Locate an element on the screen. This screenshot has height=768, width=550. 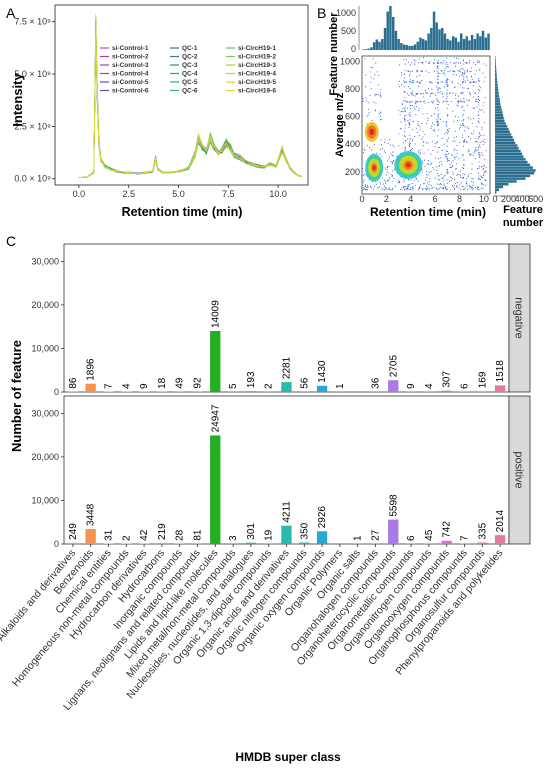
b-top-hist-tick-label: 0 is located at coordinates (353, 49).